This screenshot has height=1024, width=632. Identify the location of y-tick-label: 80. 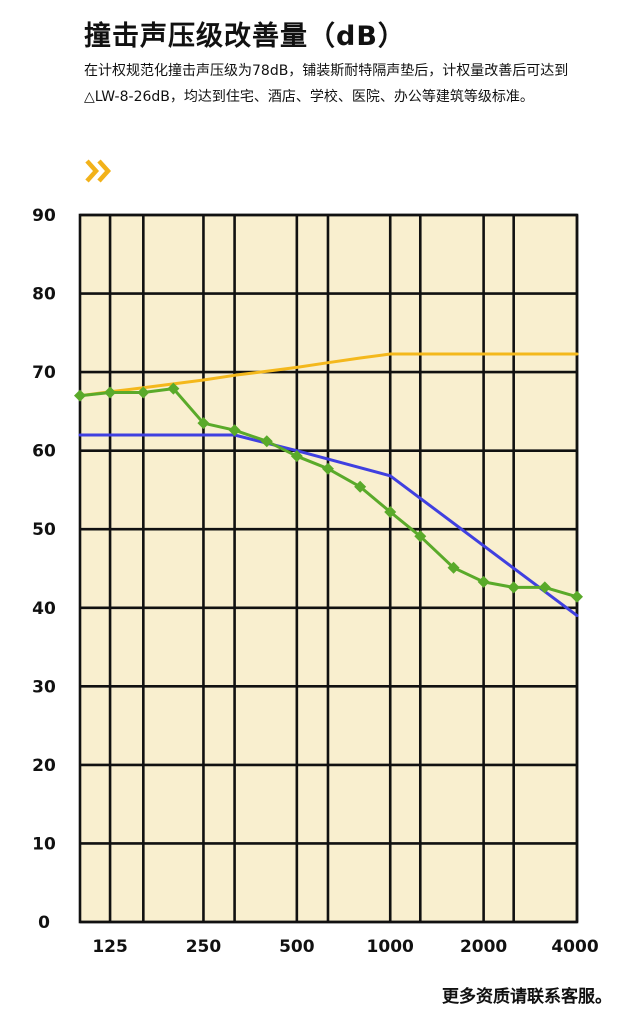
(44, 295).